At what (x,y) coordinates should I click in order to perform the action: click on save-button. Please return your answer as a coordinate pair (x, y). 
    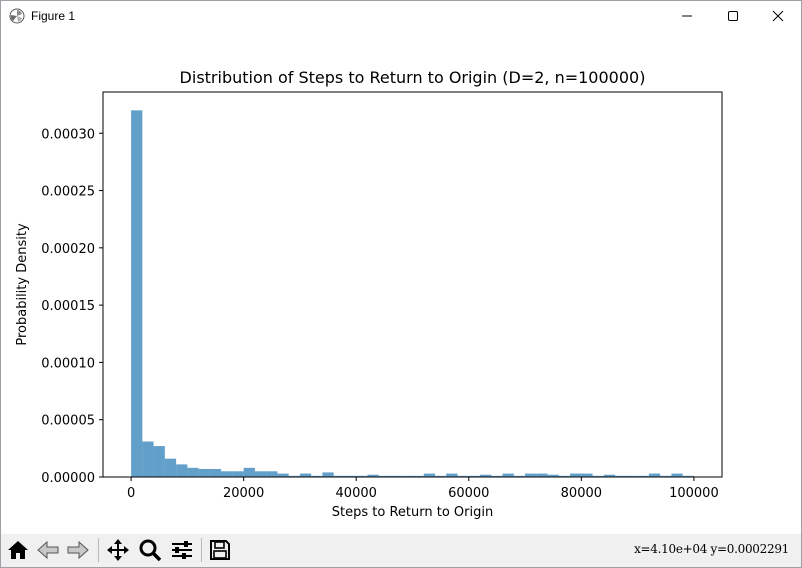
    Looking at the image, I should click on (220, 550).